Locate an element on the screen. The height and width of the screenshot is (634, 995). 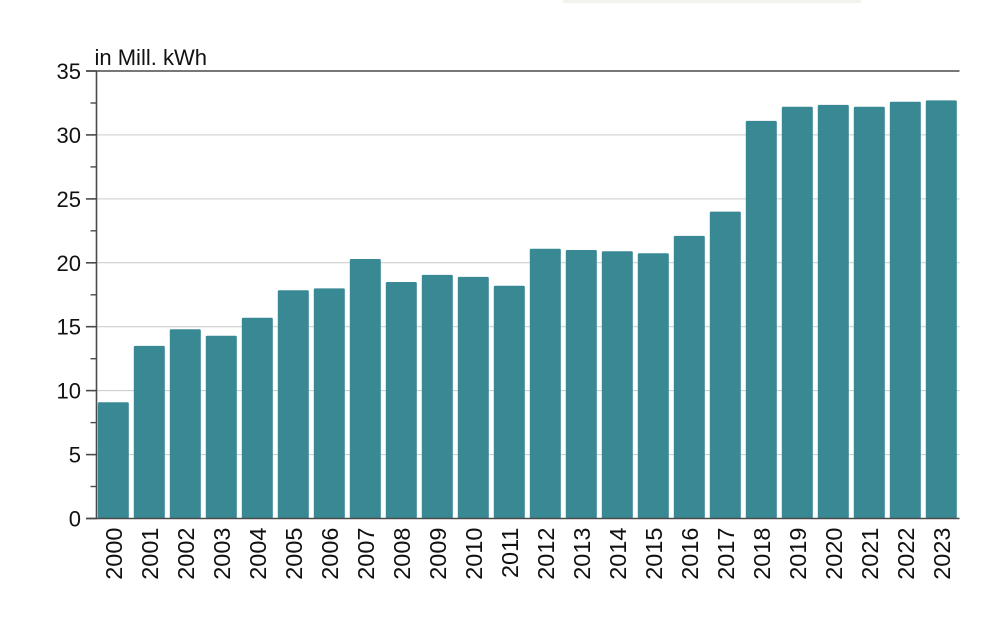
svg-text: in Mill. kWh is located at coordinates (151, 57).